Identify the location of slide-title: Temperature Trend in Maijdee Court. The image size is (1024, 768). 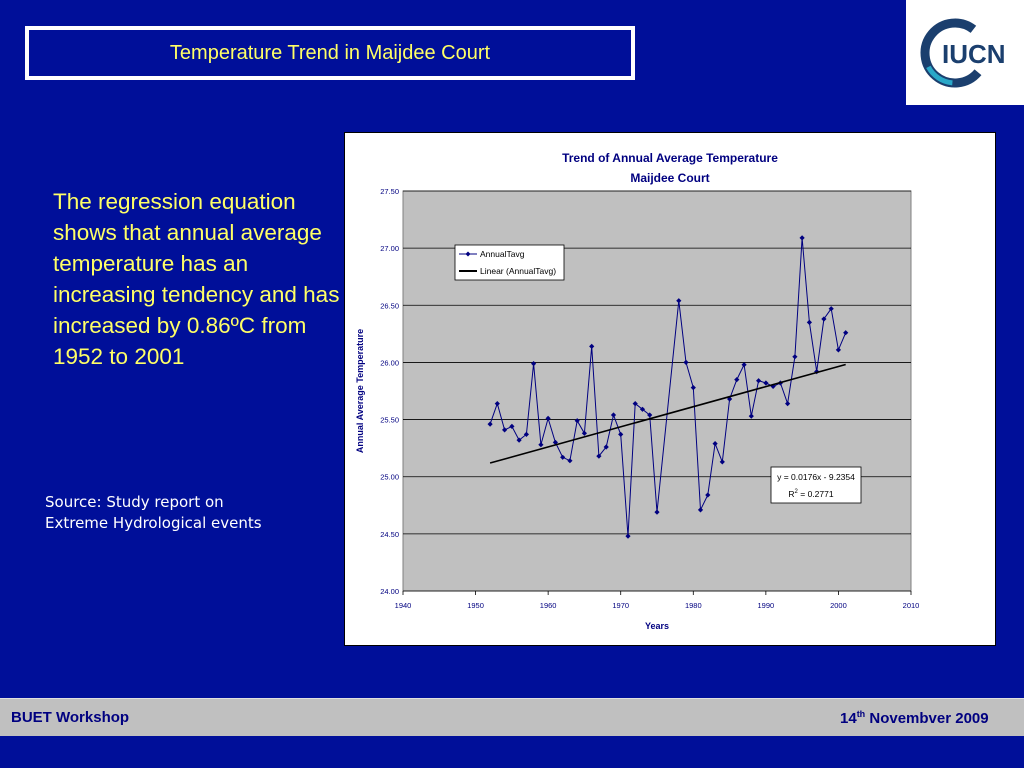
(330, 53).